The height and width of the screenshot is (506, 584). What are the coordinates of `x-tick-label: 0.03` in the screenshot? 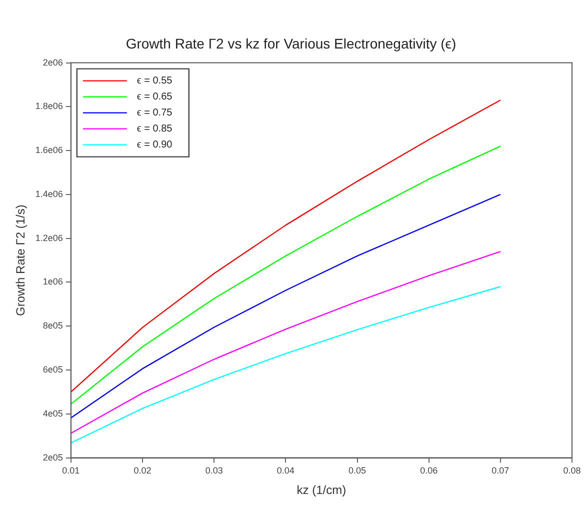 It's located at (214, 471).